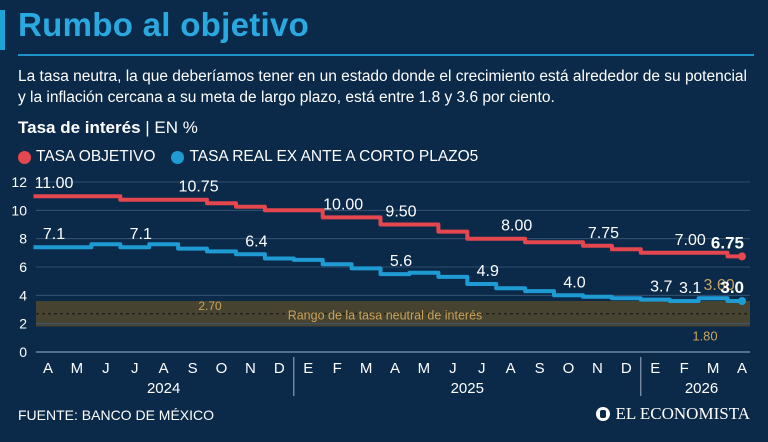  Describe the element at coordinates (690, 288) in the screenshot. I see `real-data-label: 3.1` at that location.